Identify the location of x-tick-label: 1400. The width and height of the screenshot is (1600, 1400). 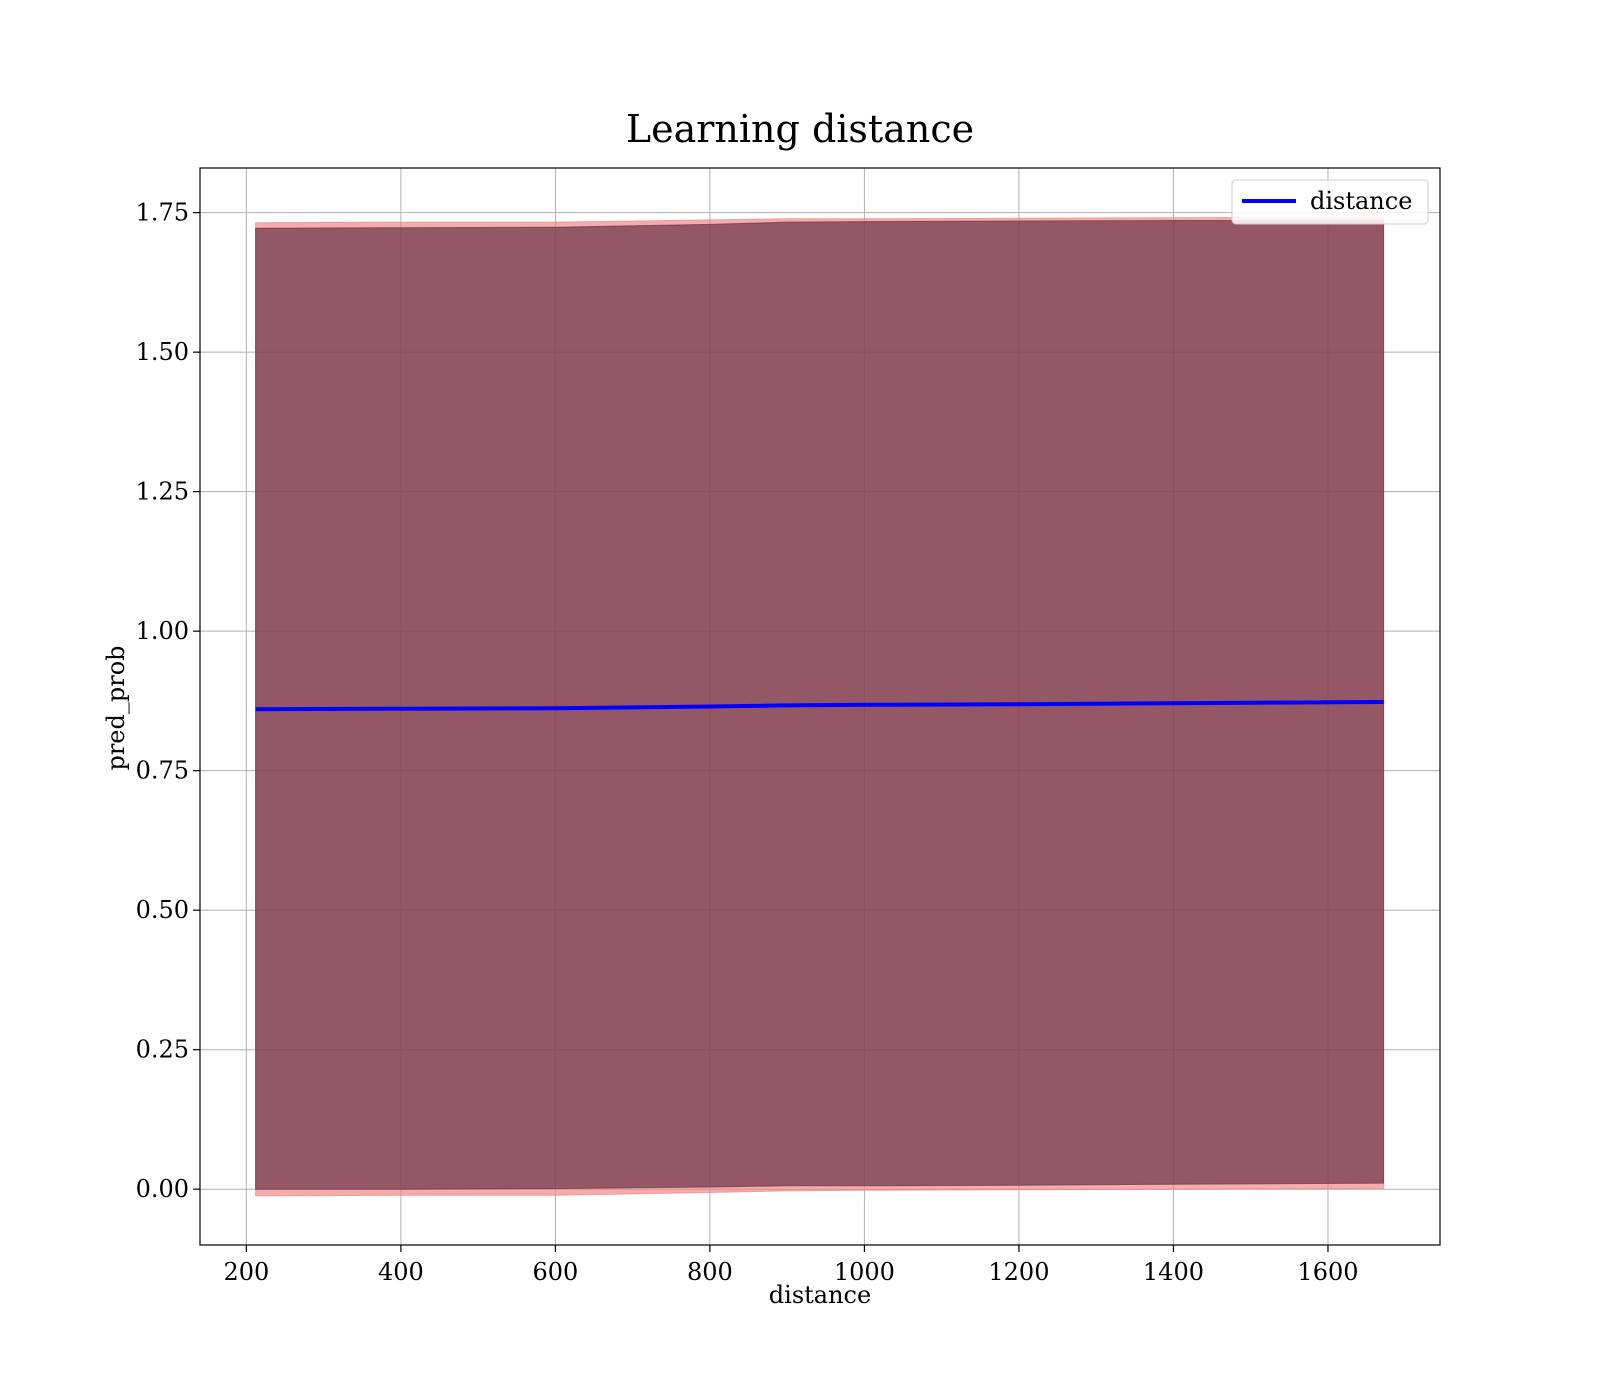
(1173, 1272).